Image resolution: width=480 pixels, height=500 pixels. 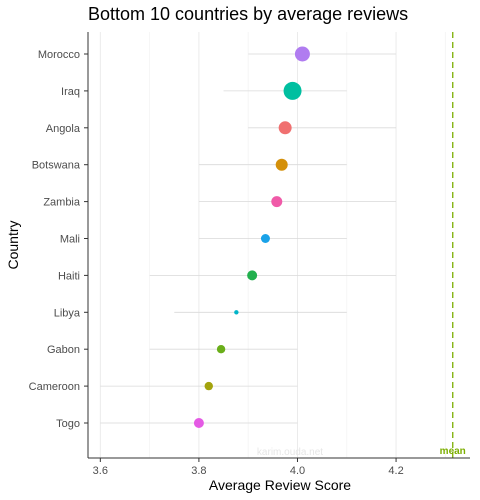 What do you see at coordinates (236, 312) in the screenshot?
I see `point-libya` at bounding box center [236, 312].